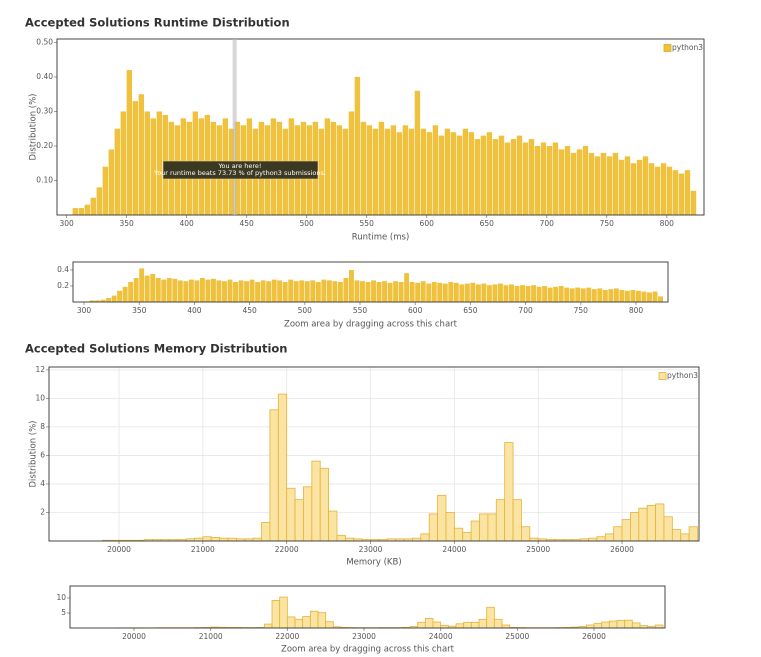 Image resolution: width=761 pixels, height=657 pixels. Describe the element at coordinates (44, 179) in the screenshot. I see `y-tick-label: 0.10` at that location.